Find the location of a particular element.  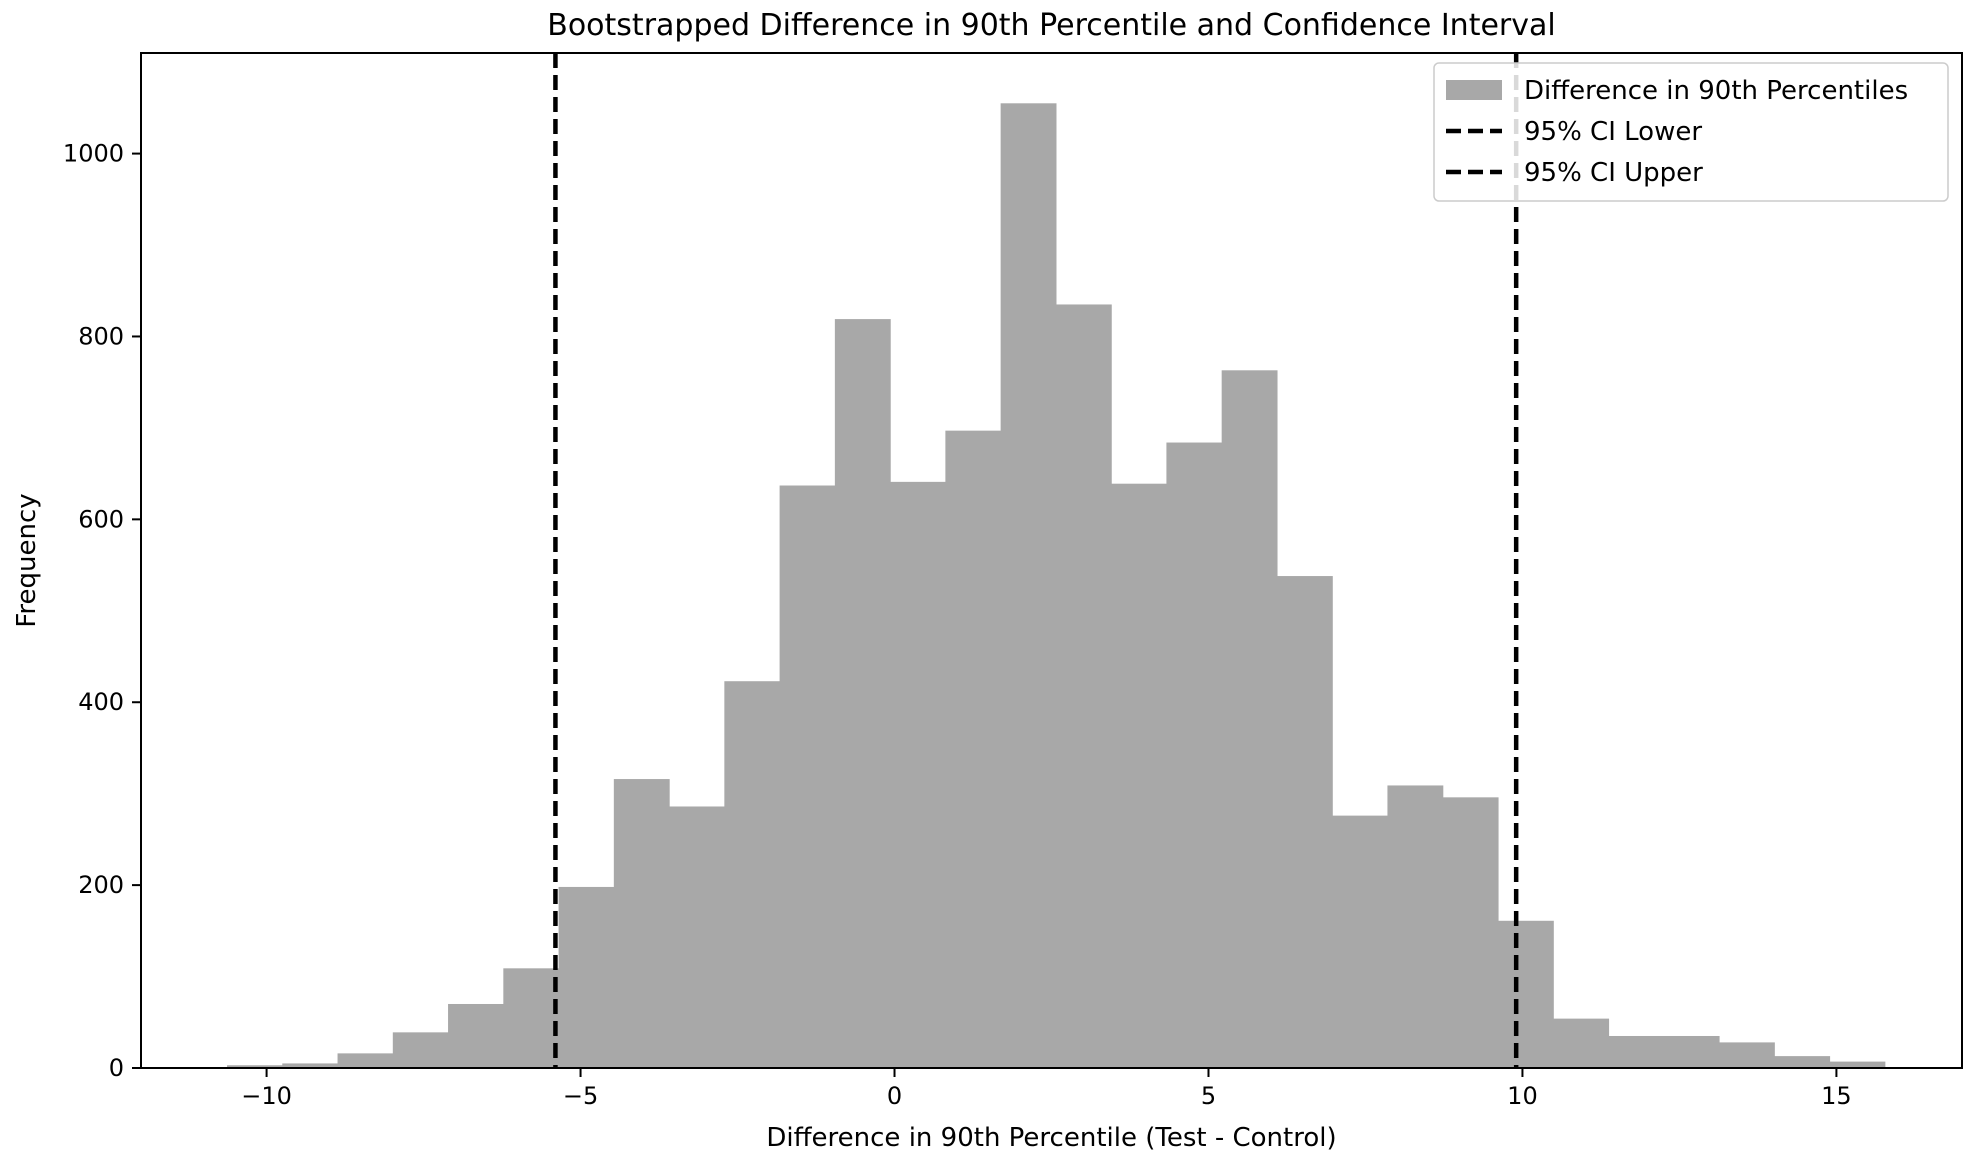

x-tick-label: 10 is located at coordinates (1522, 1096).